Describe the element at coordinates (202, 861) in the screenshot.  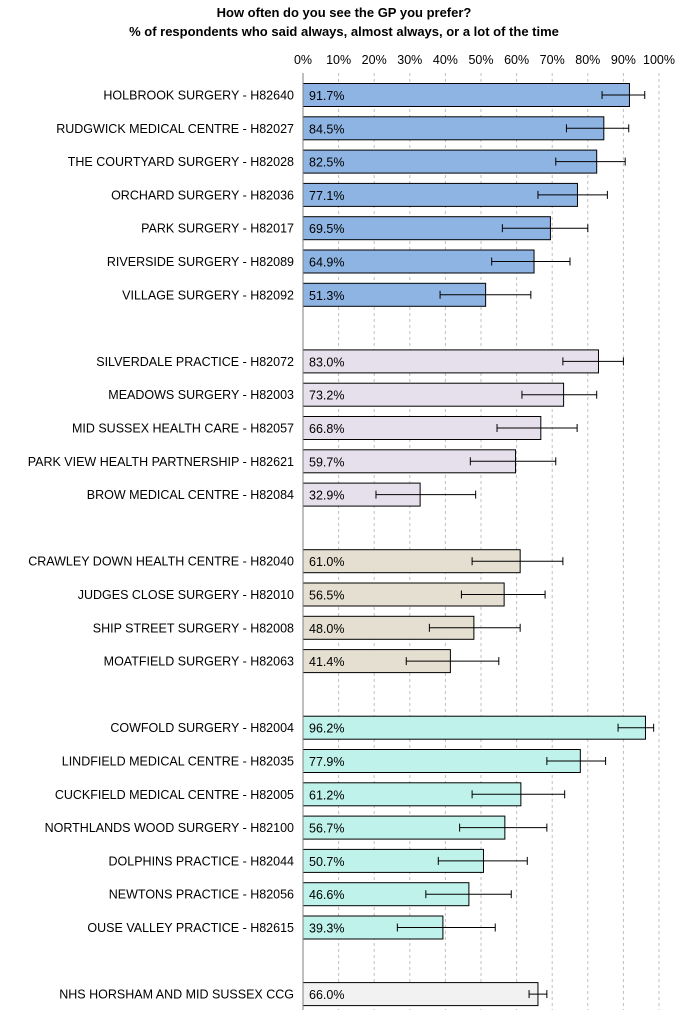
I see `category-label: DOLPHINS PRACTICE - H82044` at that location.